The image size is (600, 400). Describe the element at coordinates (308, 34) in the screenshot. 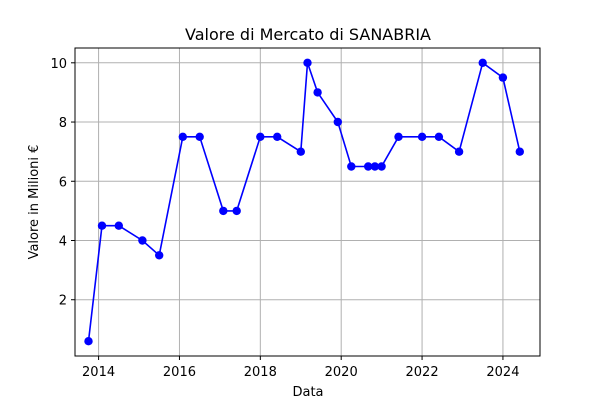

I see `chart-title: Valore di Mercato di SANABRIA` at that location.